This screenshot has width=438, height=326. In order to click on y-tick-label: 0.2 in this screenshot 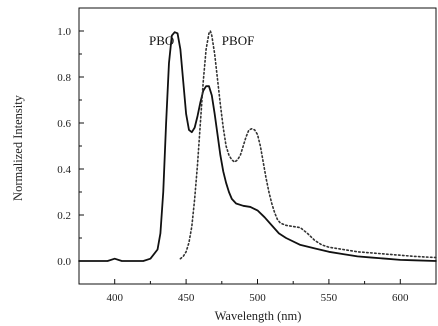, I will do `click(64, 216)`.